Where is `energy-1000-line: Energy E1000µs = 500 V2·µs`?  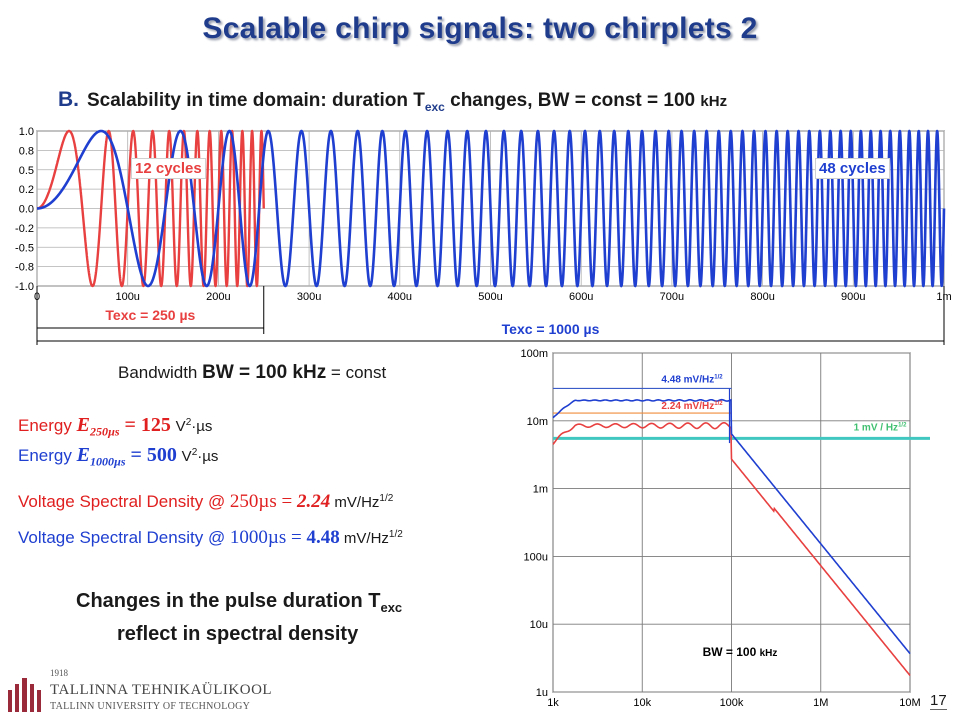 energy-1000-line: Energy E1000µs = 500 V2·µs is located at coordinates (118, 456).